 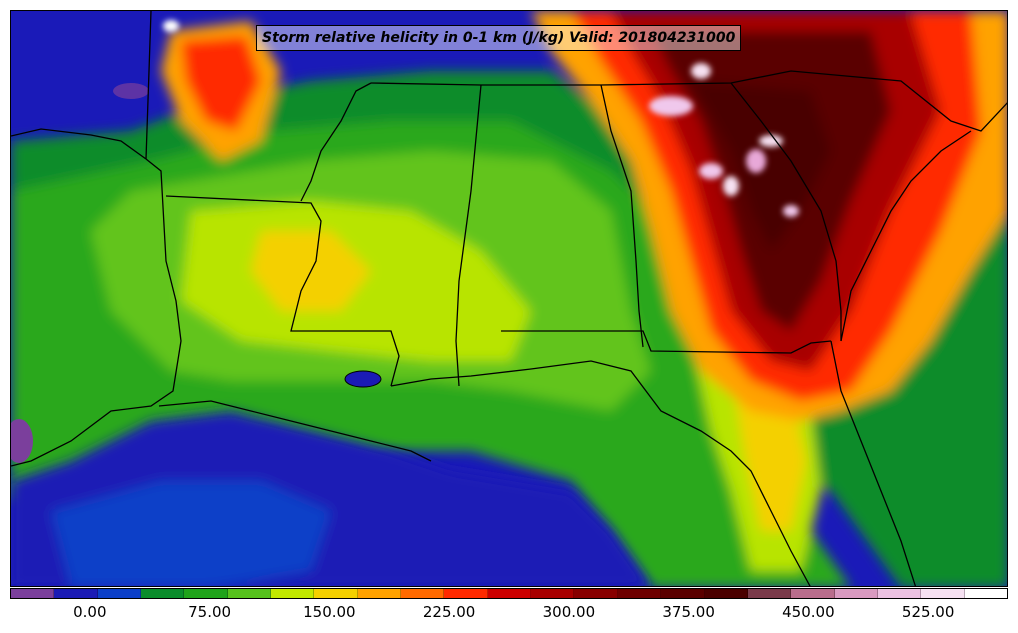 I want to click on colorbar-tick-label: 450.00, so click(x=808, y=612).